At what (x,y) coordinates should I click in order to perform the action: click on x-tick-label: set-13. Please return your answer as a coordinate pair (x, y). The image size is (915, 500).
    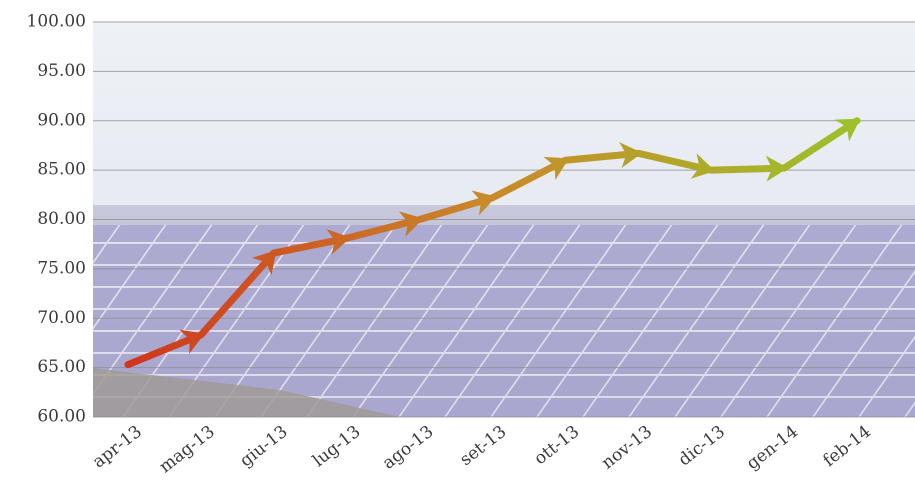
    Looking at the image, I should click on (483, 446).